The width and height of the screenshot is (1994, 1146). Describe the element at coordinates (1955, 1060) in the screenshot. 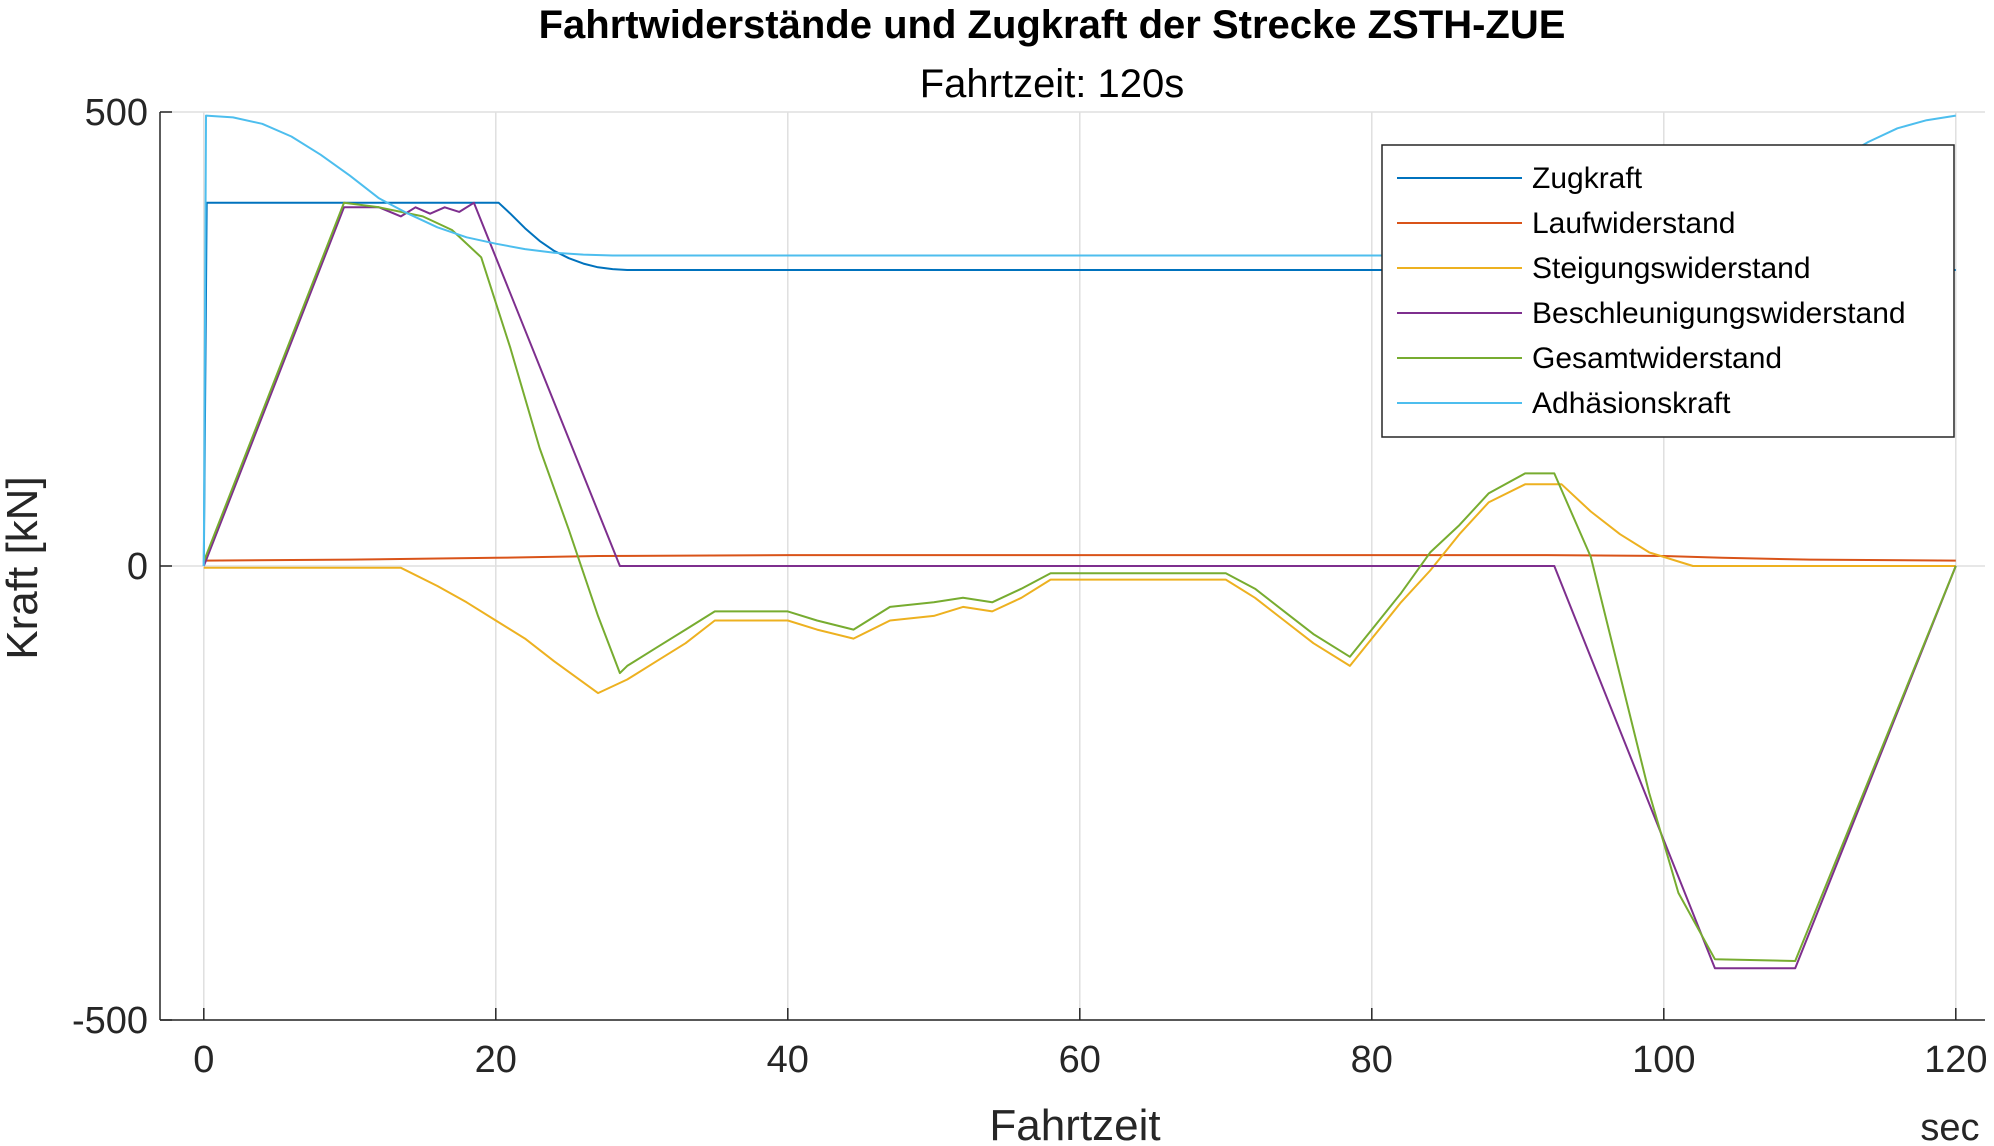

I see `x-tick-label: 120` at that location.